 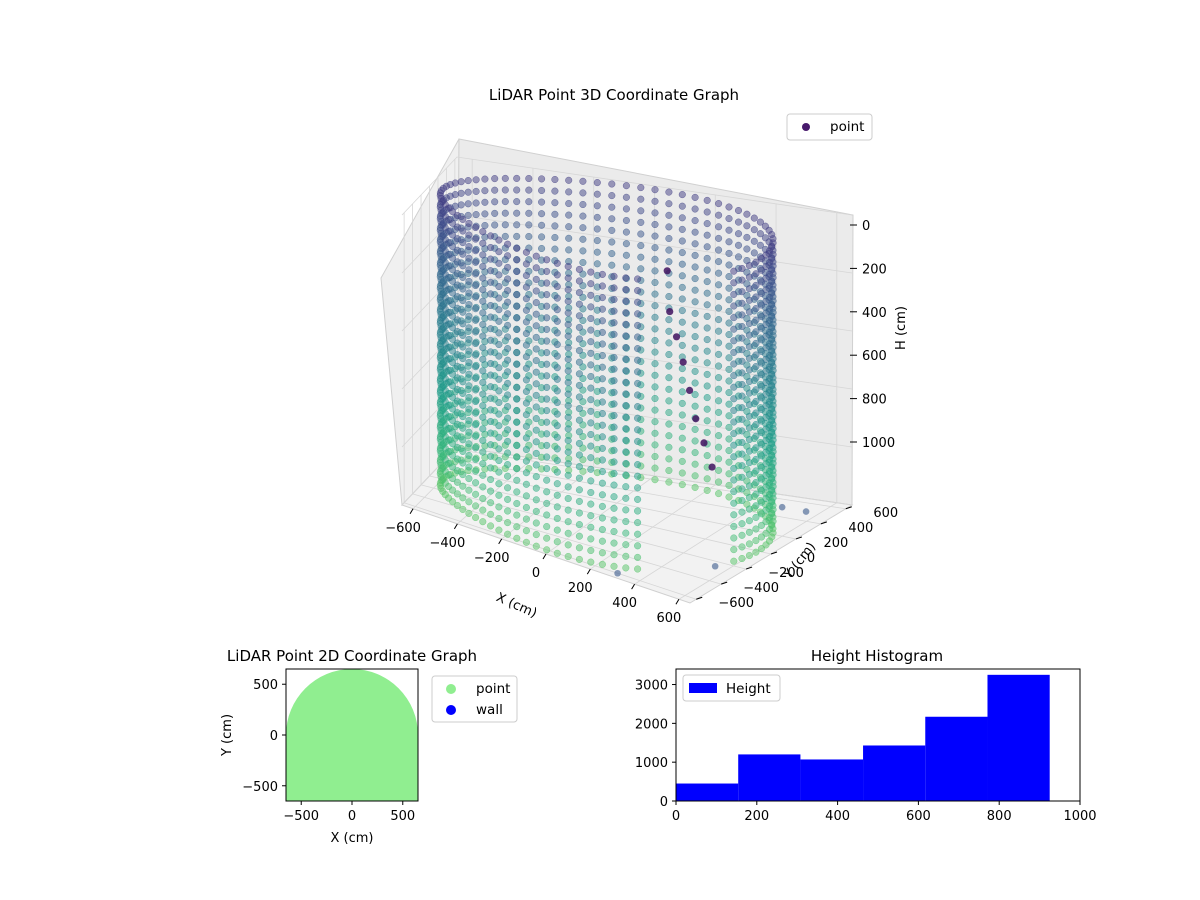 What do you see at coordinates (352, 735) in the screenshot?
I see `chart2d-plot-area` at bounding box center [352, 735].